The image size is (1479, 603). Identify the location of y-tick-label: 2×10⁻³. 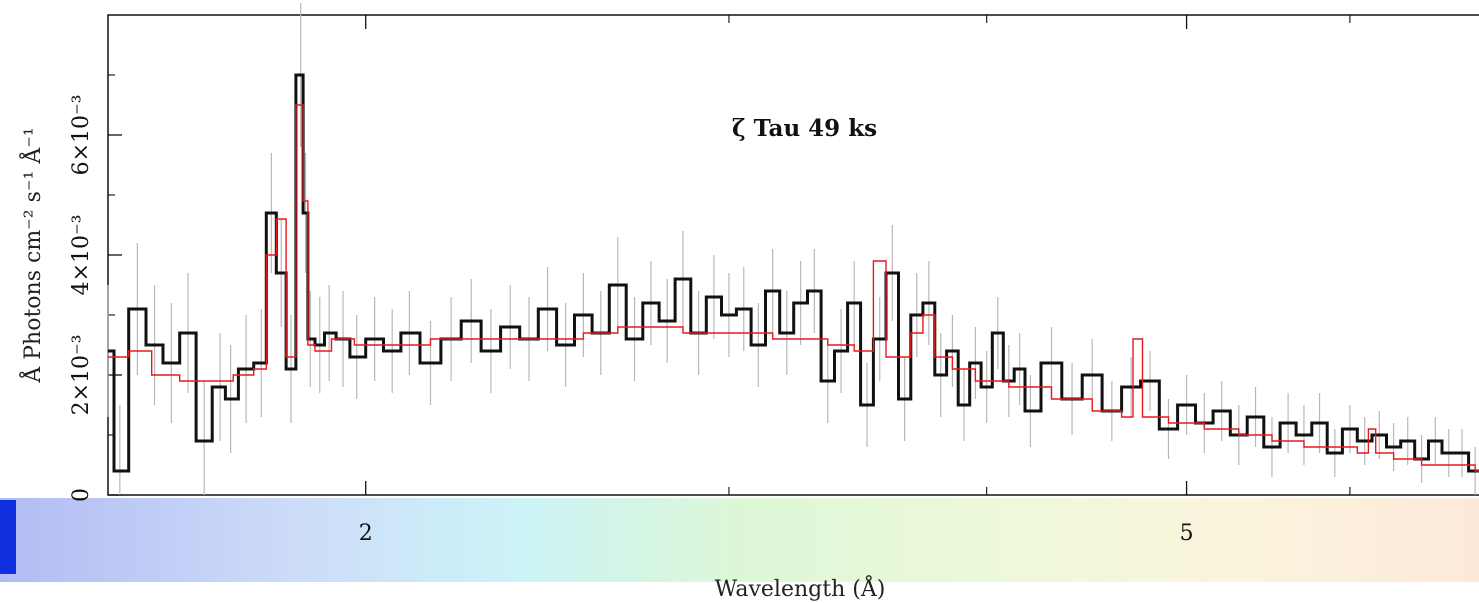
(81, 375).